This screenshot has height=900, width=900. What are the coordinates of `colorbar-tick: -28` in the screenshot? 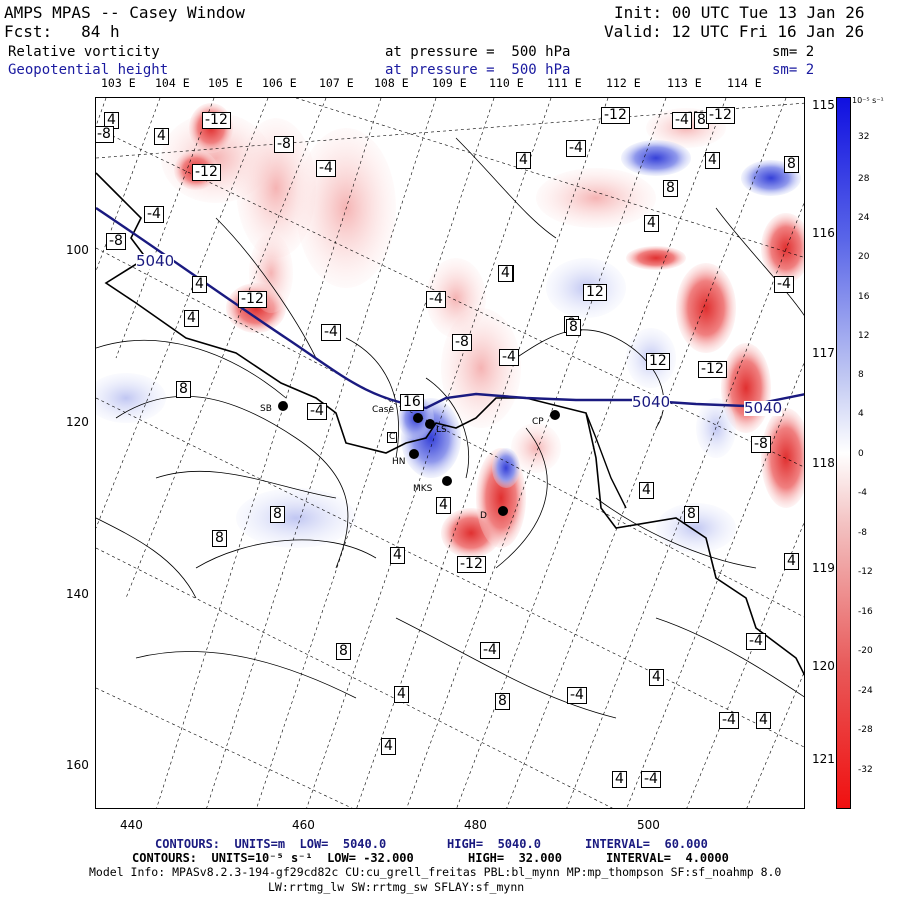 It's located at (865, 730).